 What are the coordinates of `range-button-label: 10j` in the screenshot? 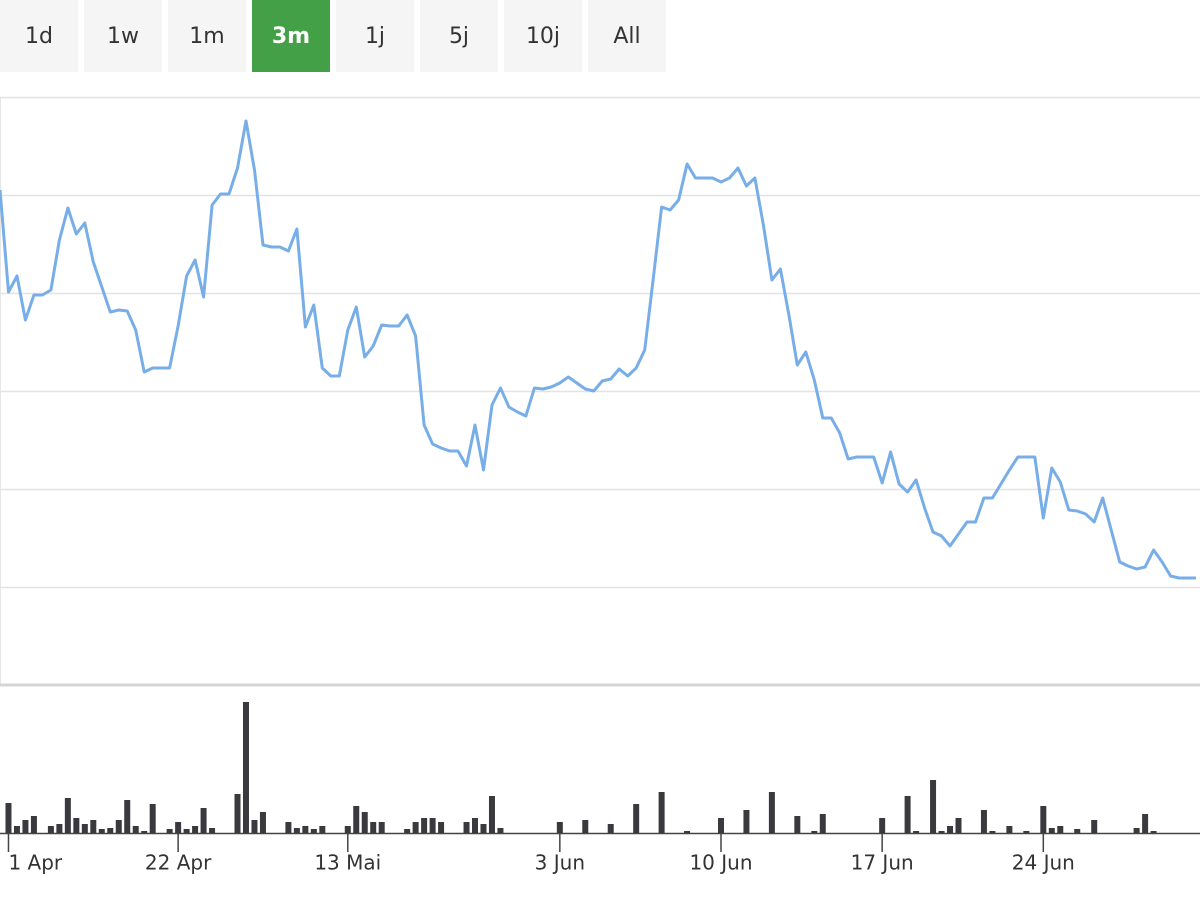 It's located at (543, 36).